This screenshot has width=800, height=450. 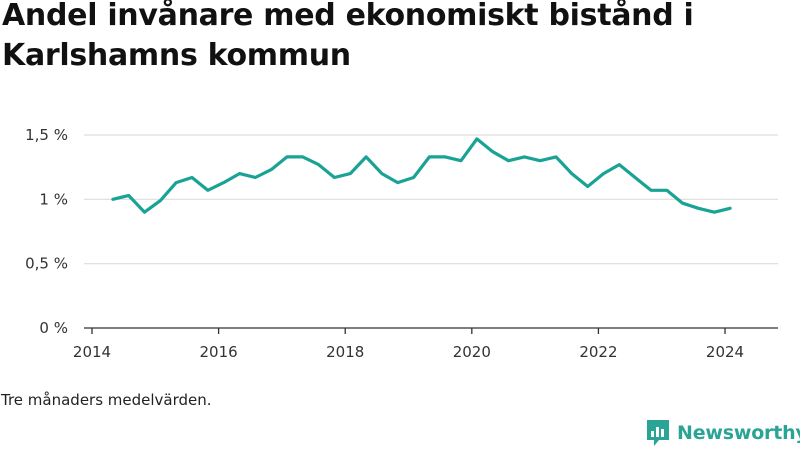 I want to click on series-layer, so click(x=421, y=175).